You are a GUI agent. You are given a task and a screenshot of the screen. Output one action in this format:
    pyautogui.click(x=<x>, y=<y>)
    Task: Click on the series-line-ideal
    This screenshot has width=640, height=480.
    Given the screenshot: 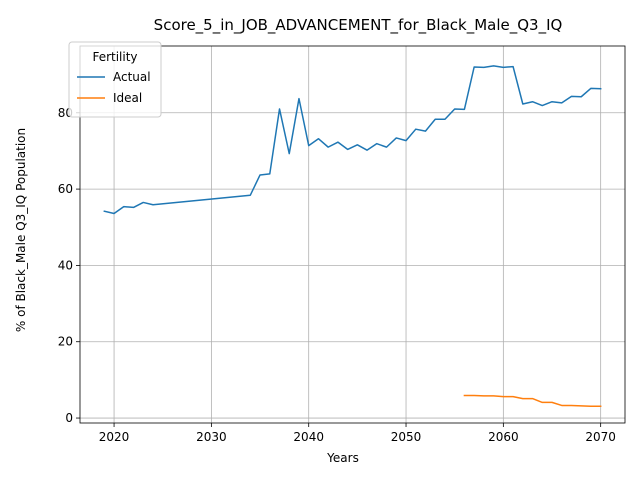 What is the action you would take?
    pyautogui.click(x=532, y=400)
    